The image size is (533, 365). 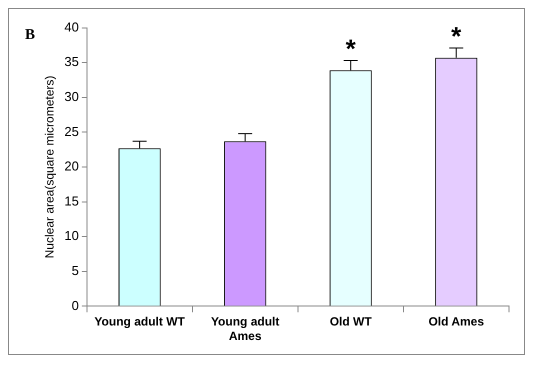 I want to click on y-tick-label: 5, so click(x=75, y=270).